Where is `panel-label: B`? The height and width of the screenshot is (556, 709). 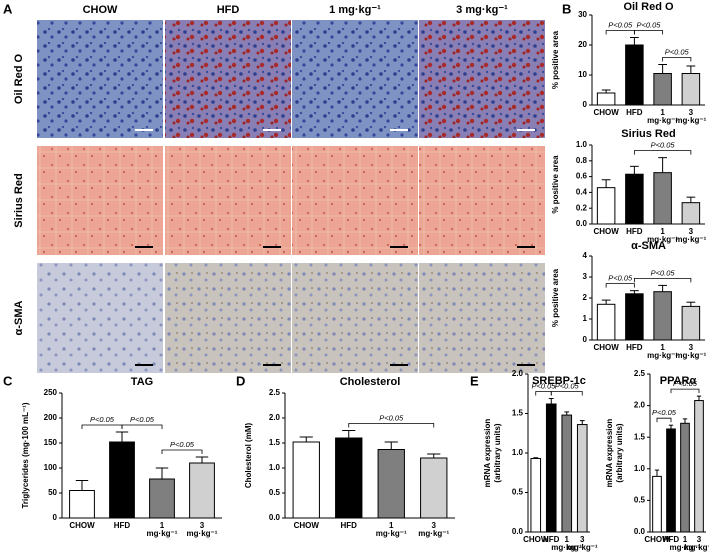 panel-label: B is located at coordinates (566, 8).